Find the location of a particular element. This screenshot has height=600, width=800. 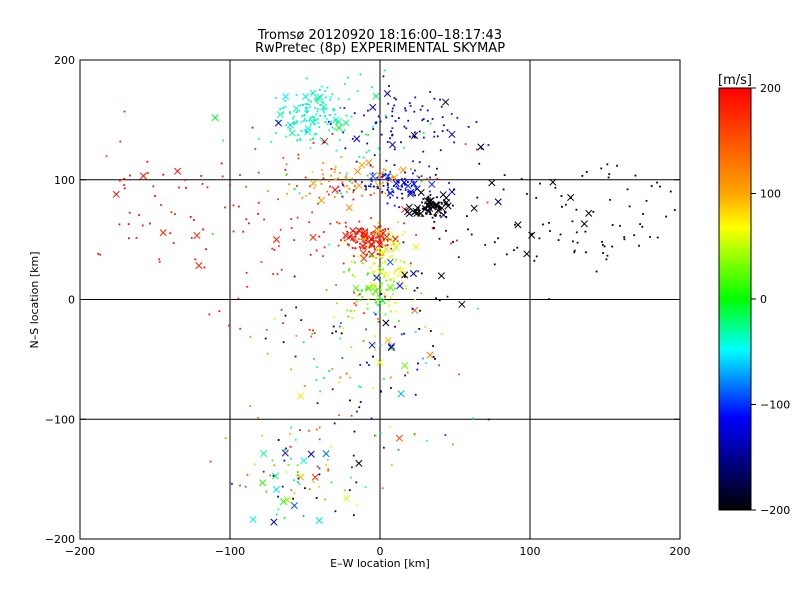

y-tick-labels: 200 100 0 −100 −200 is located at coordinates (60, 300).